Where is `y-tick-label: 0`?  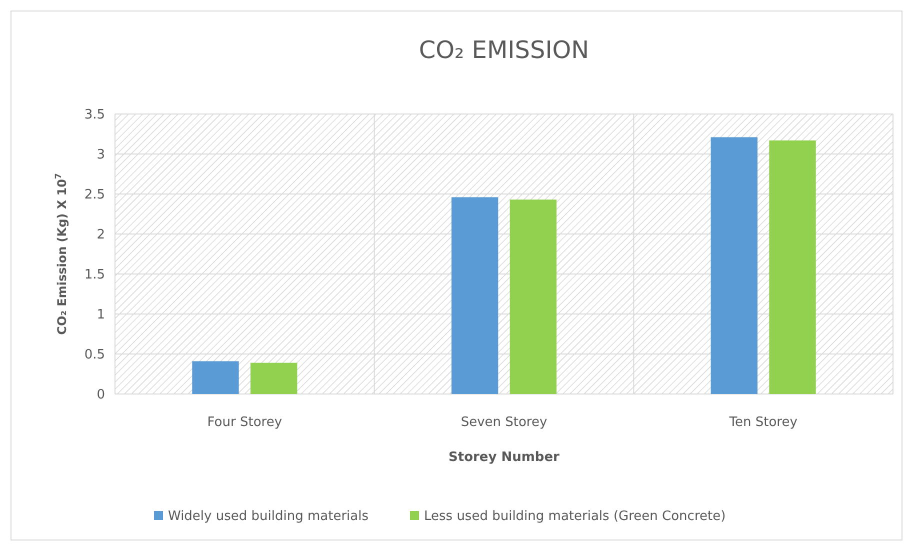 y-tick-label: 0 is located at coordinates (100, 395).